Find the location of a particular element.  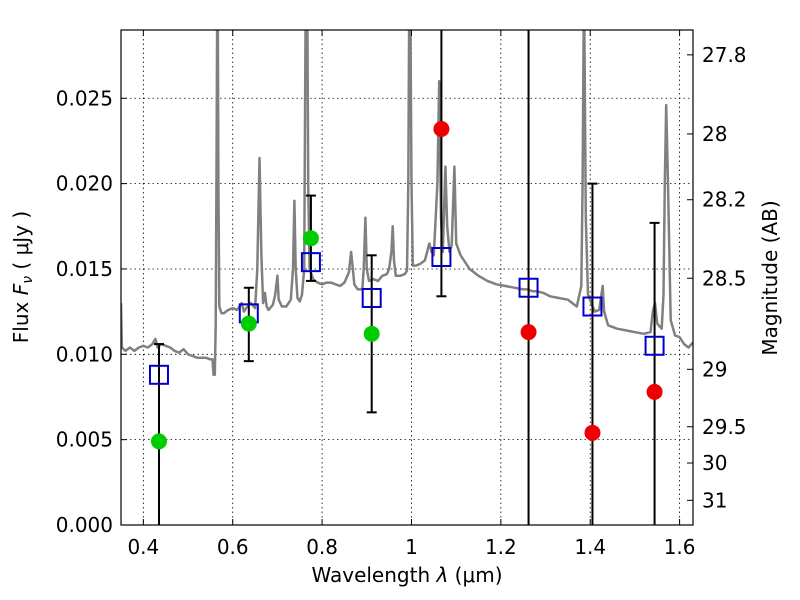

y-tick-label: 0.025 is located at coordinates (84, 98).